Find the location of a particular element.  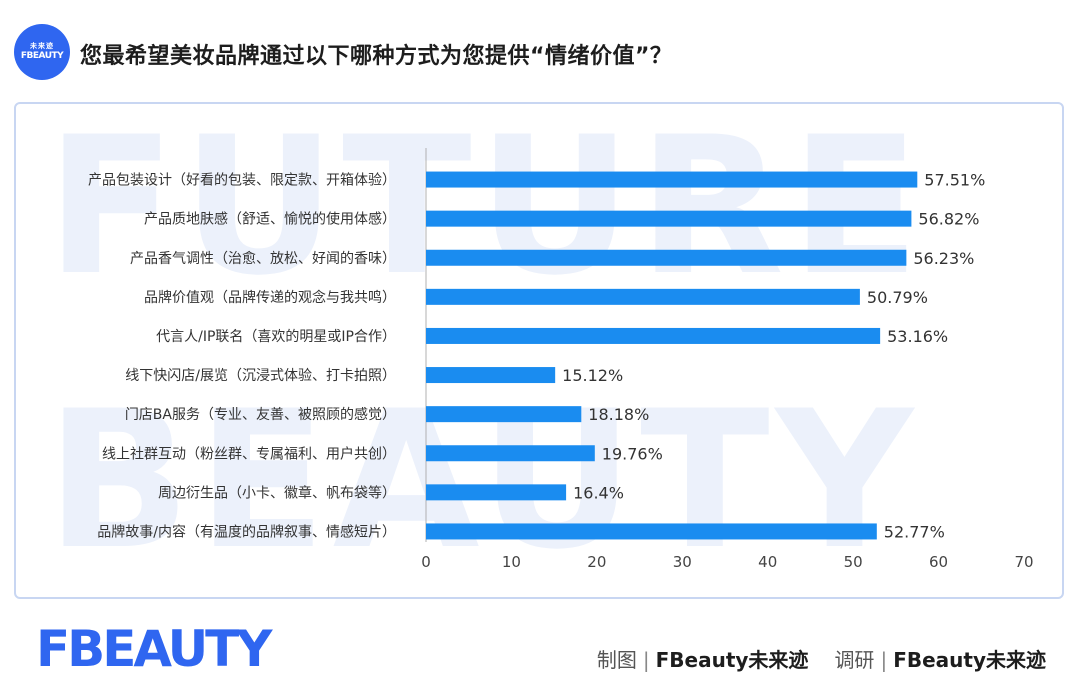

category-label: 周边衍生品（小卡、徽章、帆布袋等） is located at coordinates (277, 492).